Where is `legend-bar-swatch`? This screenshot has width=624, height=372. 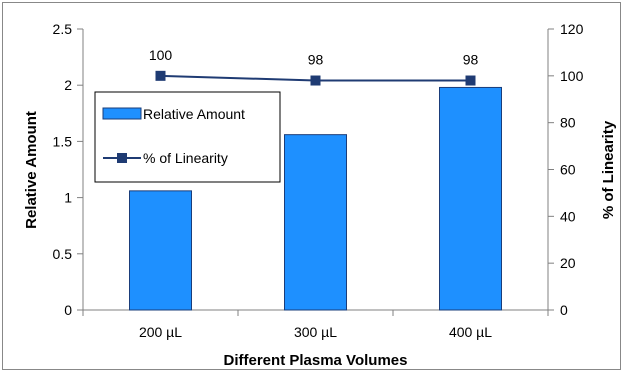 legend-bar-swatch is located at coordinates (122, 113).